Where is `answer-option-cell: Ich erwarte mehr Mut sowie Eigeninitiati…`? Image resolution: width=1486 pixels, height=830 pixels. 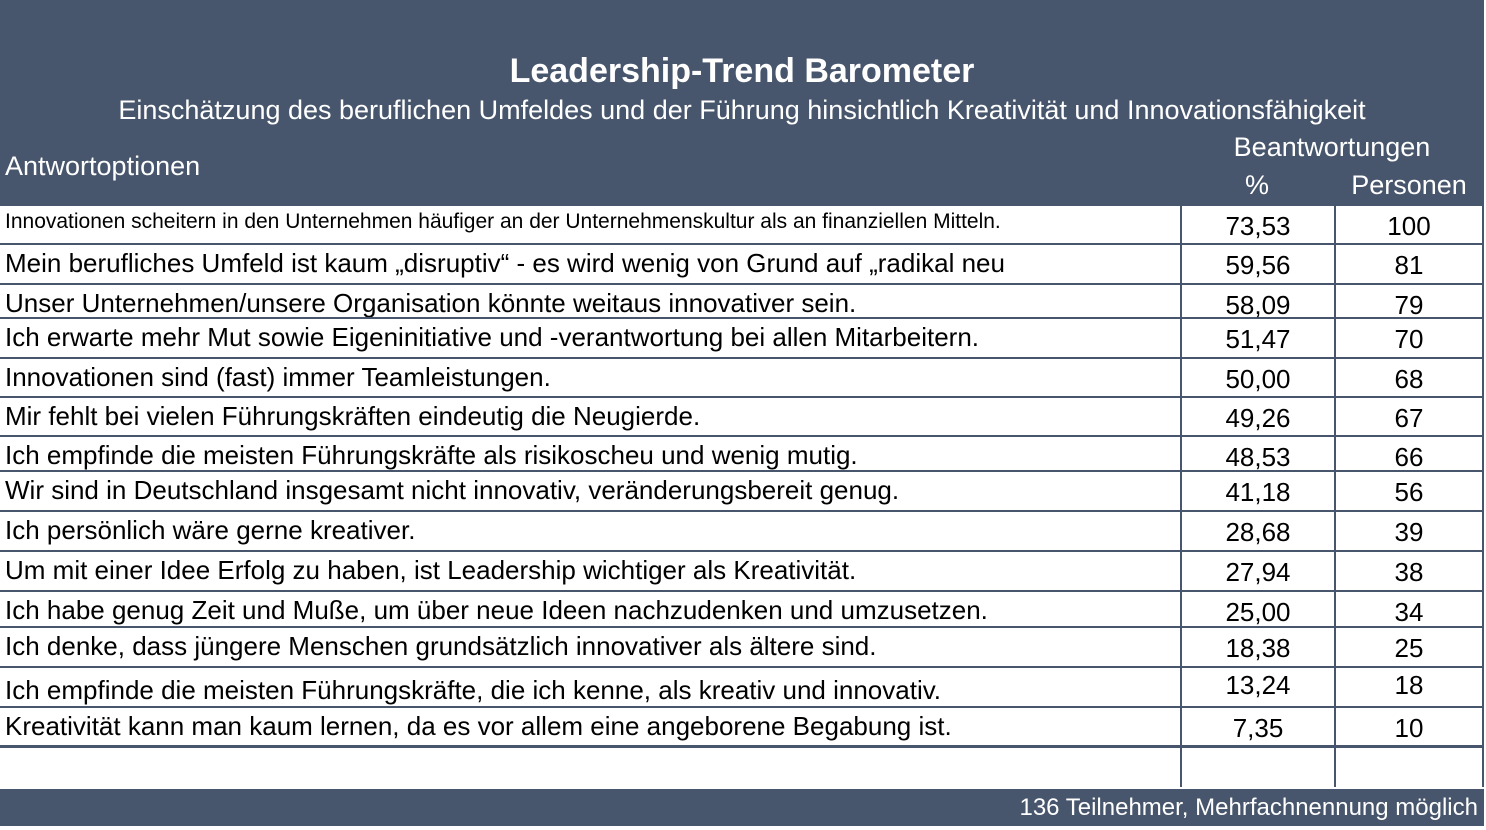
answer-option-cell: Ich erwarte mehr Mut sowie Eigeninitiati… is located at coordinates (492, 337).